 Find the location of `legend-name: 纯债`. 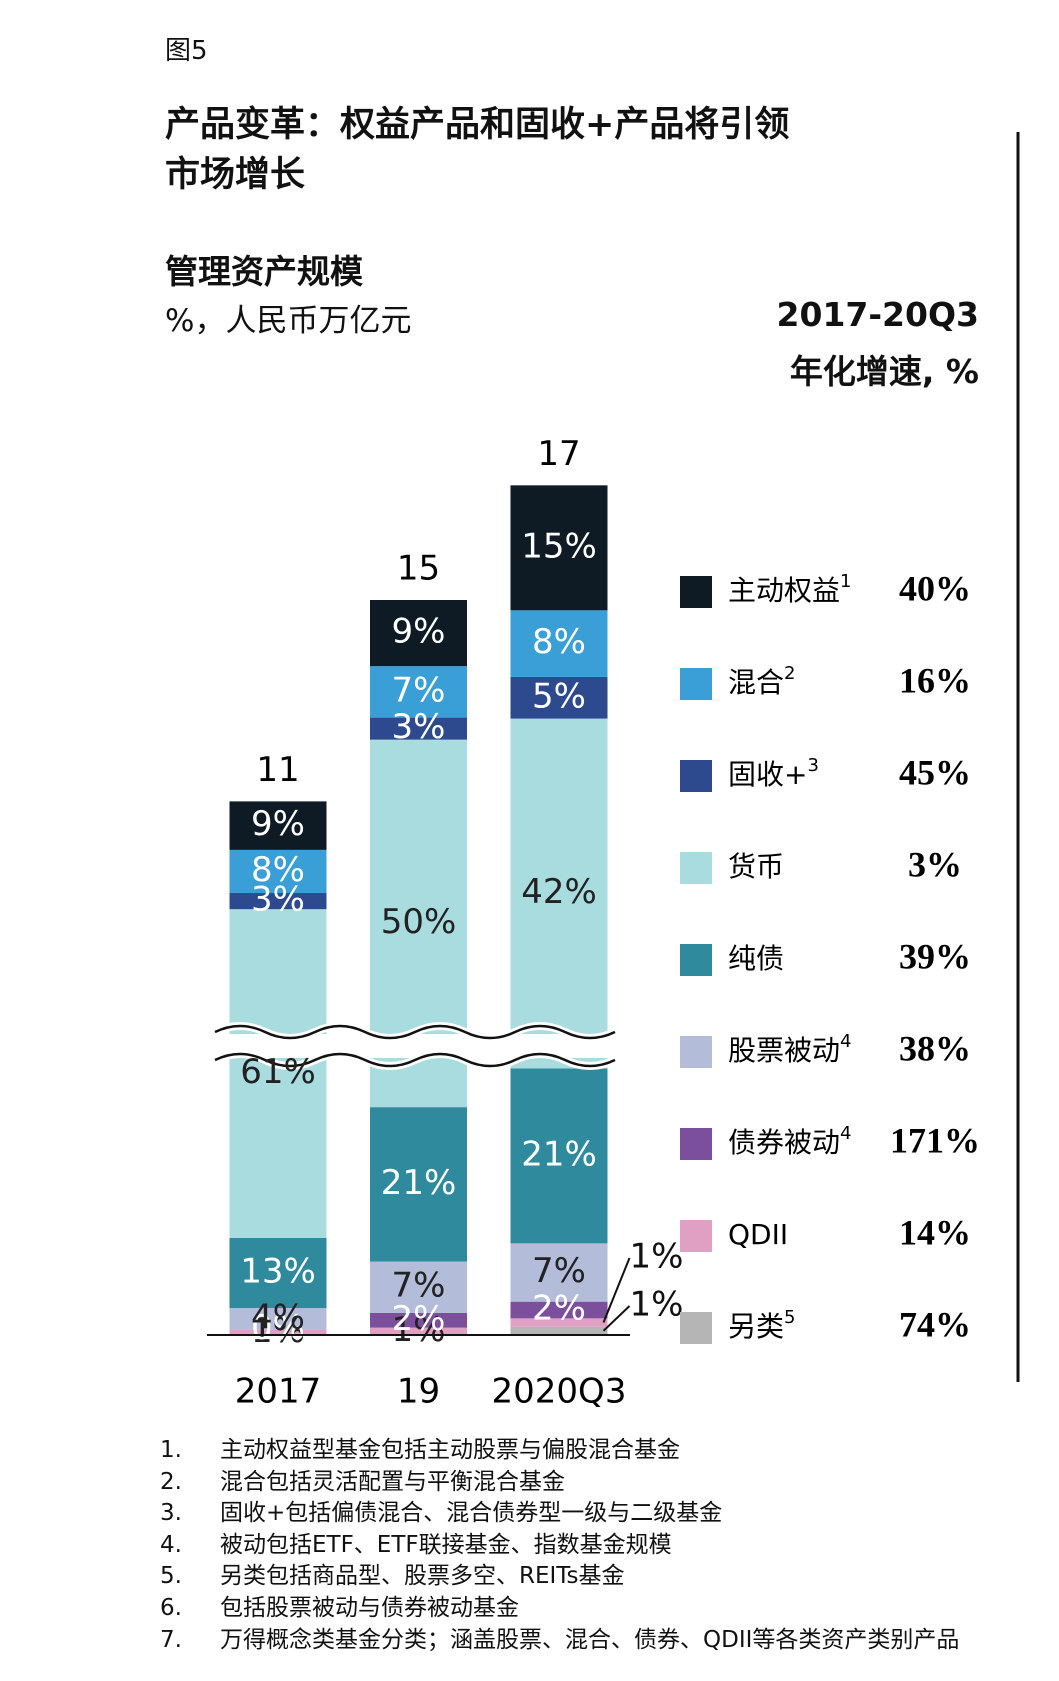

legend-name: 纯债 is located at coordinates (756, 958).